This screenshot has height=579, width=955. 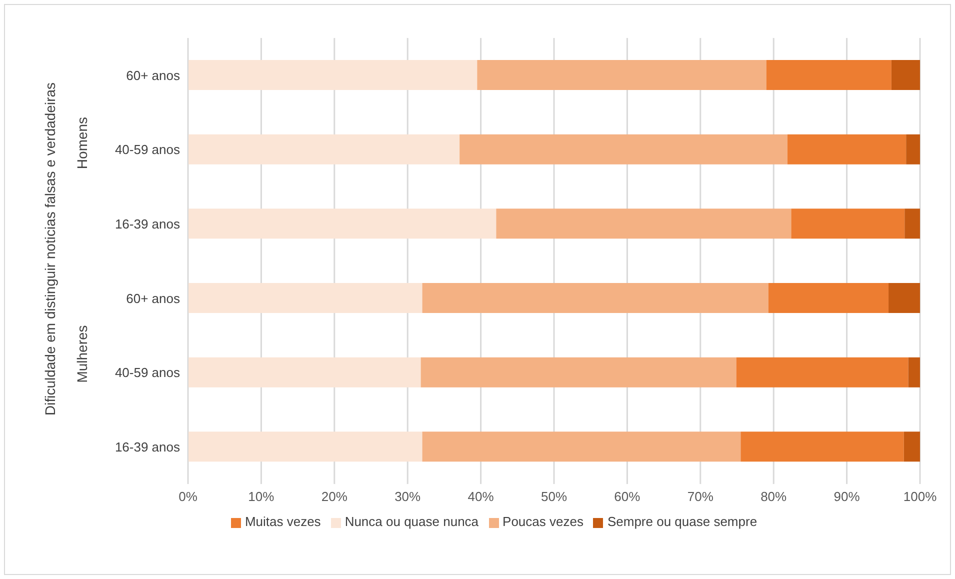 What do you see at coordinates (700, 496) in the screenshot?
I see `x-tick-label: 70%` at bounding box center [700, 496].